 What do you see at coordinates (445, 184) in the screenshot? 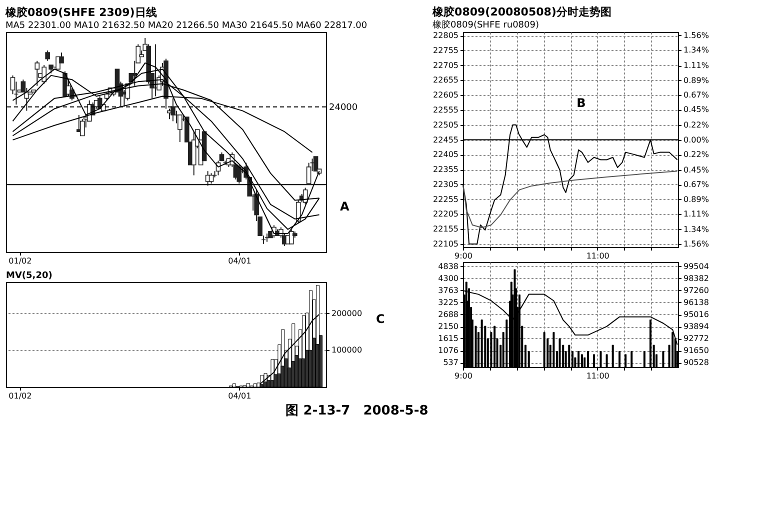
I see `y-tick-label: 22305` at bounding box center [445, 184].